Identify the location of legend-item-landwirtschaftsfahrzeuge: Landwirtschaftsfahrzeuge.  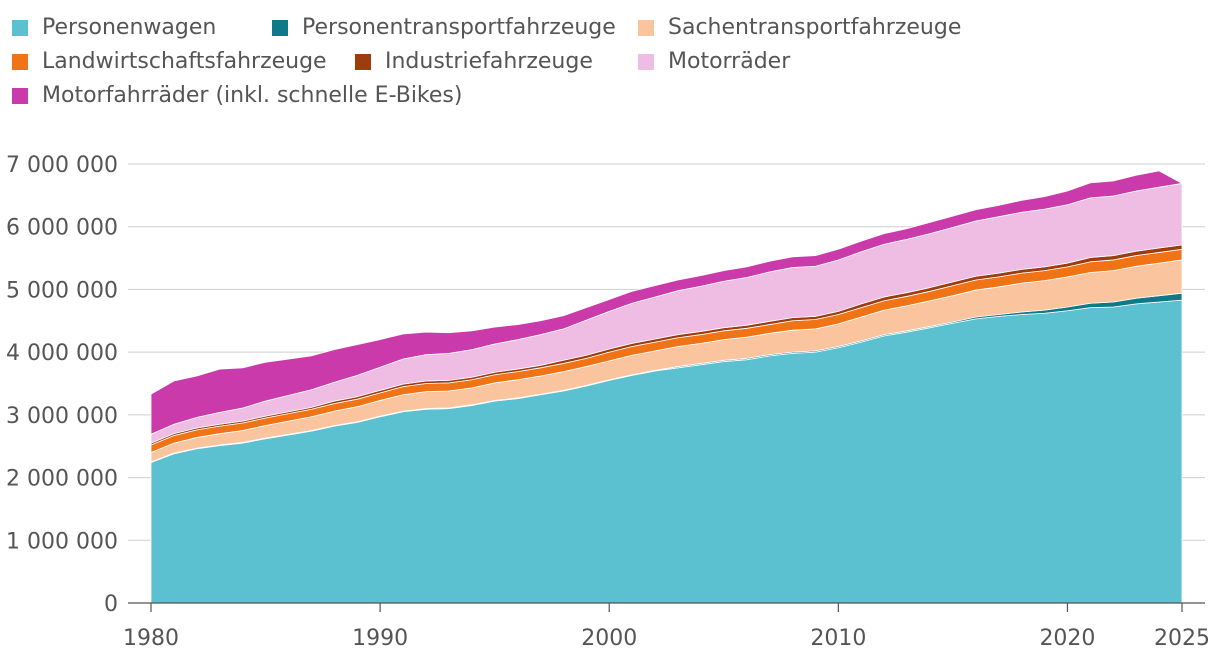
(169, 61).